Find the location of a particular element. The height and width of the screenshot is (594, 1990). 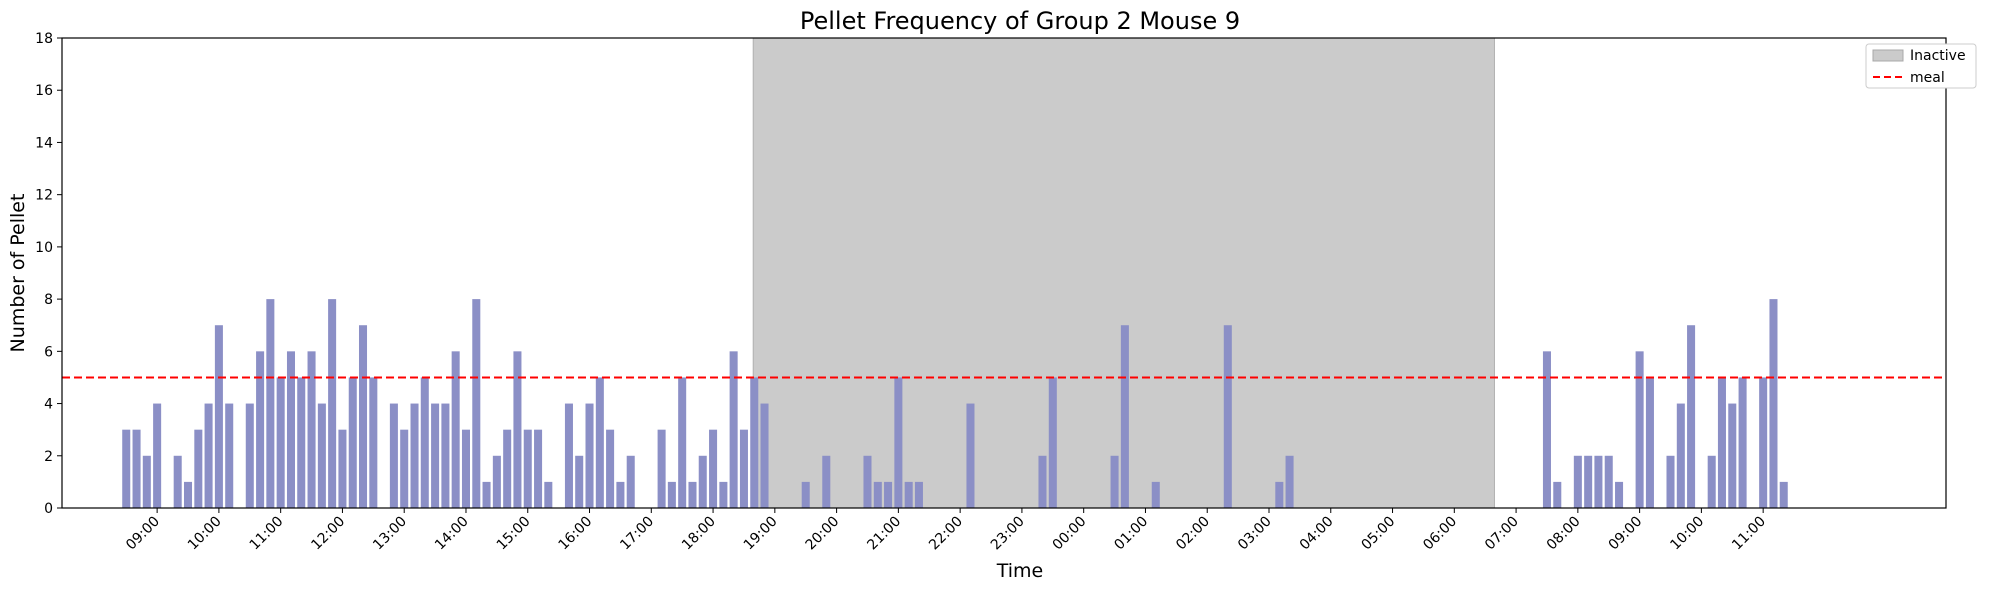

y-tick-label: 10 is located at coordinates (44, 248).